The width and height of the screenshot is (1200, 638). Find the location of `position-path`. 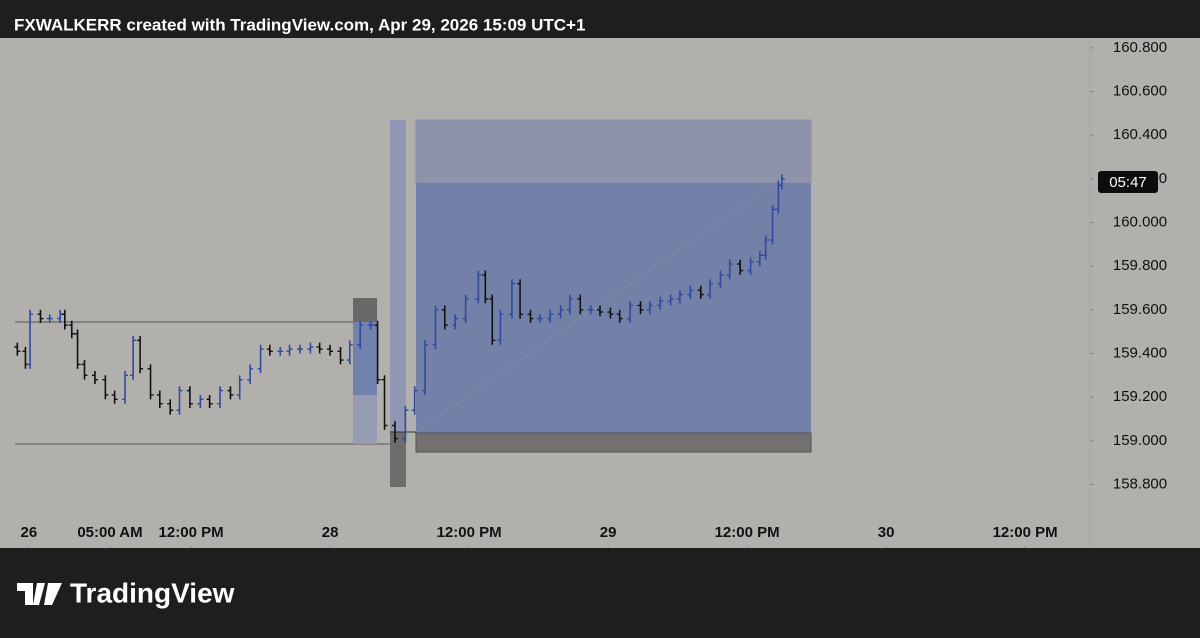

position-path is located at coordinates (598, 306).